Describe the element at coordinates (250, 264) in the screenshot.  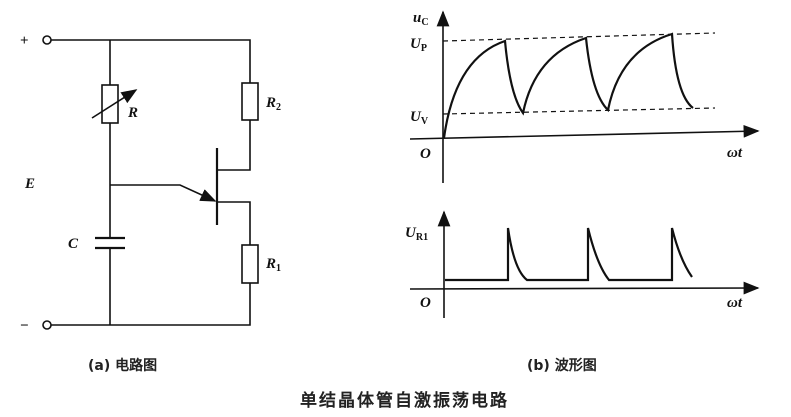
I see `resistor-r1` at that location.